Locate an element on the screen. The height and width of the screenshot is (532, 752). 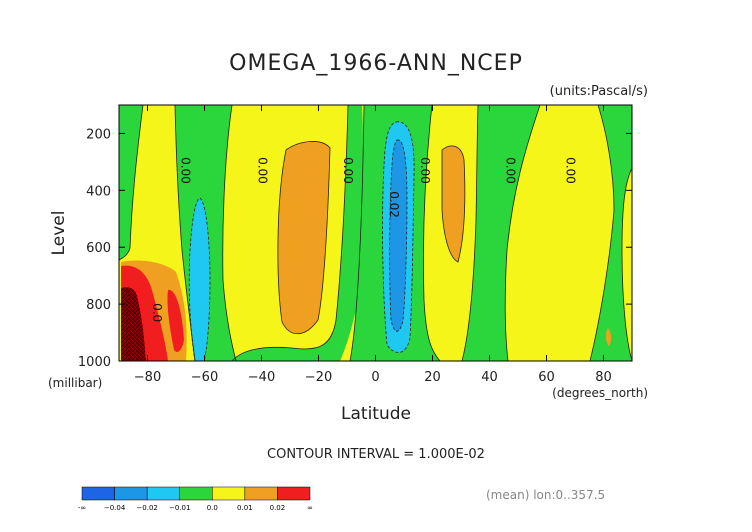
contour-interval-label: CONTOUR INTERVAL = 1.000E-02 is located at coordinates (376, 454).